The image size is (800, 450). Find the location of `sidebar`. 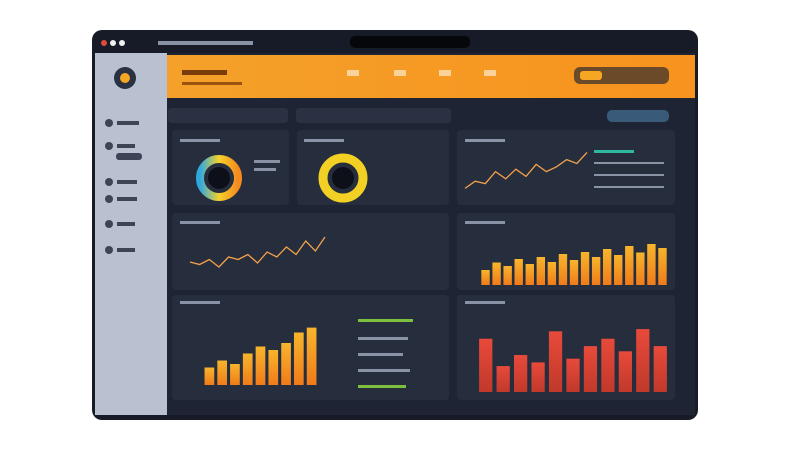

sidebar is located at coordinates (131, 234).